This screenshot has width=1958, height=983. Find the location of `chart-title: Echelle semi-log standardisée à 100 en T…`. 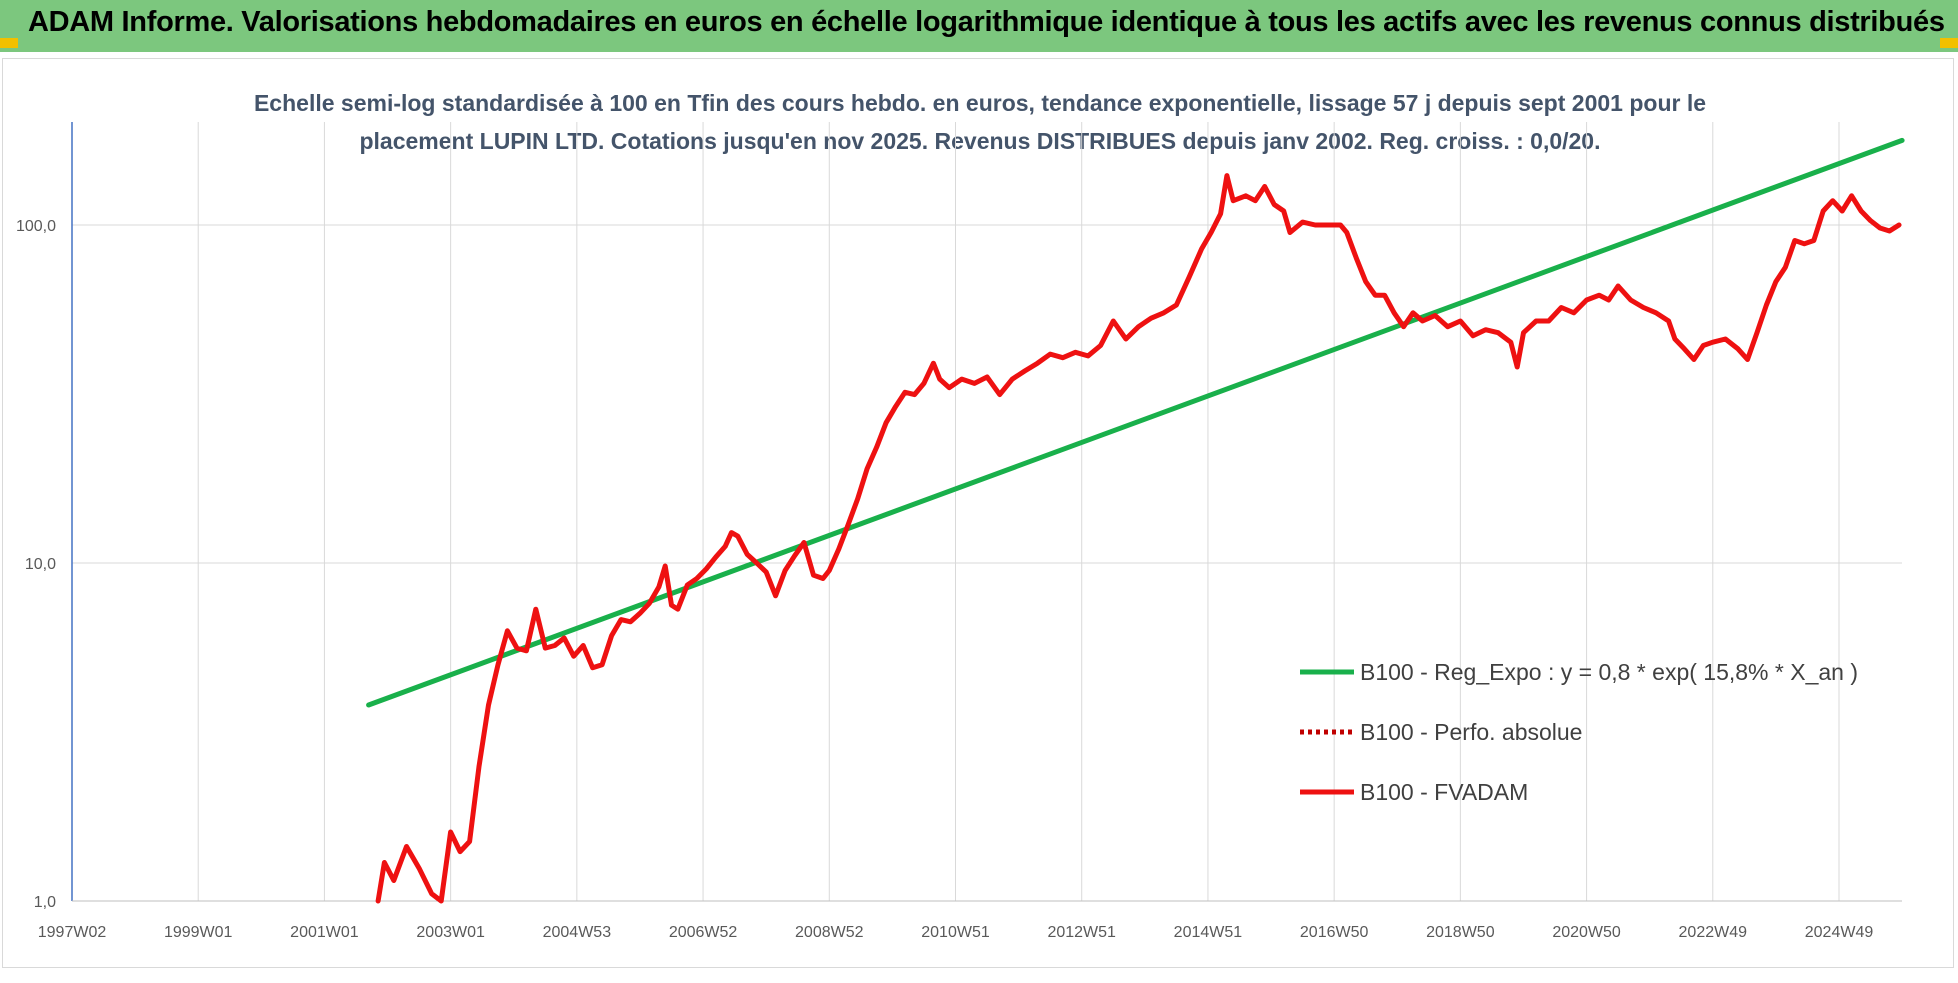

chart-title: Echelle semi-log standardisée à 100 en T… is located at coordinates (980, 122).